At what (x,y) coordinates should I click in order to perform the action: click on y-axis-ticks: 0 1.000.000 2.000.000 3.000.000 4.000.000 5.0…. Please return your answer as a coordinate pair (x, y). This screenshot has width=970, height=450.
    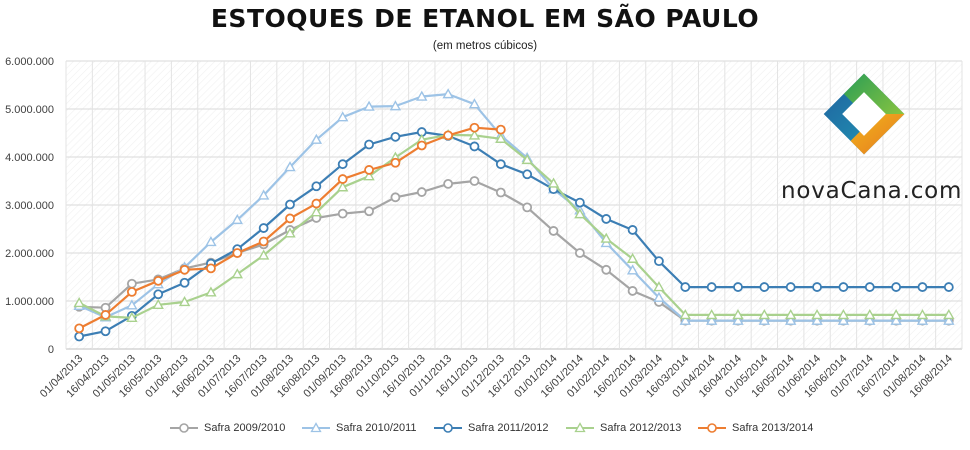
    Looking at the image, I should click on (29, 206).